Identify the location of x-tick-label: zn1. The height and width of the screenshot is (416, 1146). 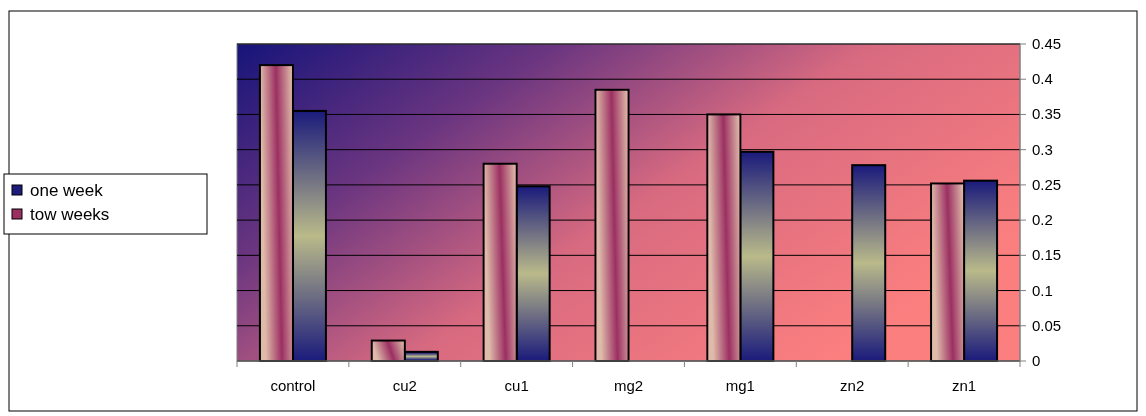
(964, 385).